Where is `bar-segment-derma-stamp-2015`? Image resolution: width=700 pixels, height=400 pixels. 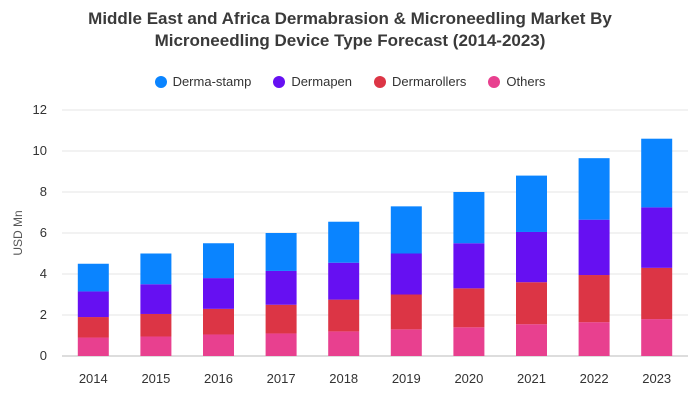 bar-segment-derma-stamp-2015 is located at coordinates (156, 269).